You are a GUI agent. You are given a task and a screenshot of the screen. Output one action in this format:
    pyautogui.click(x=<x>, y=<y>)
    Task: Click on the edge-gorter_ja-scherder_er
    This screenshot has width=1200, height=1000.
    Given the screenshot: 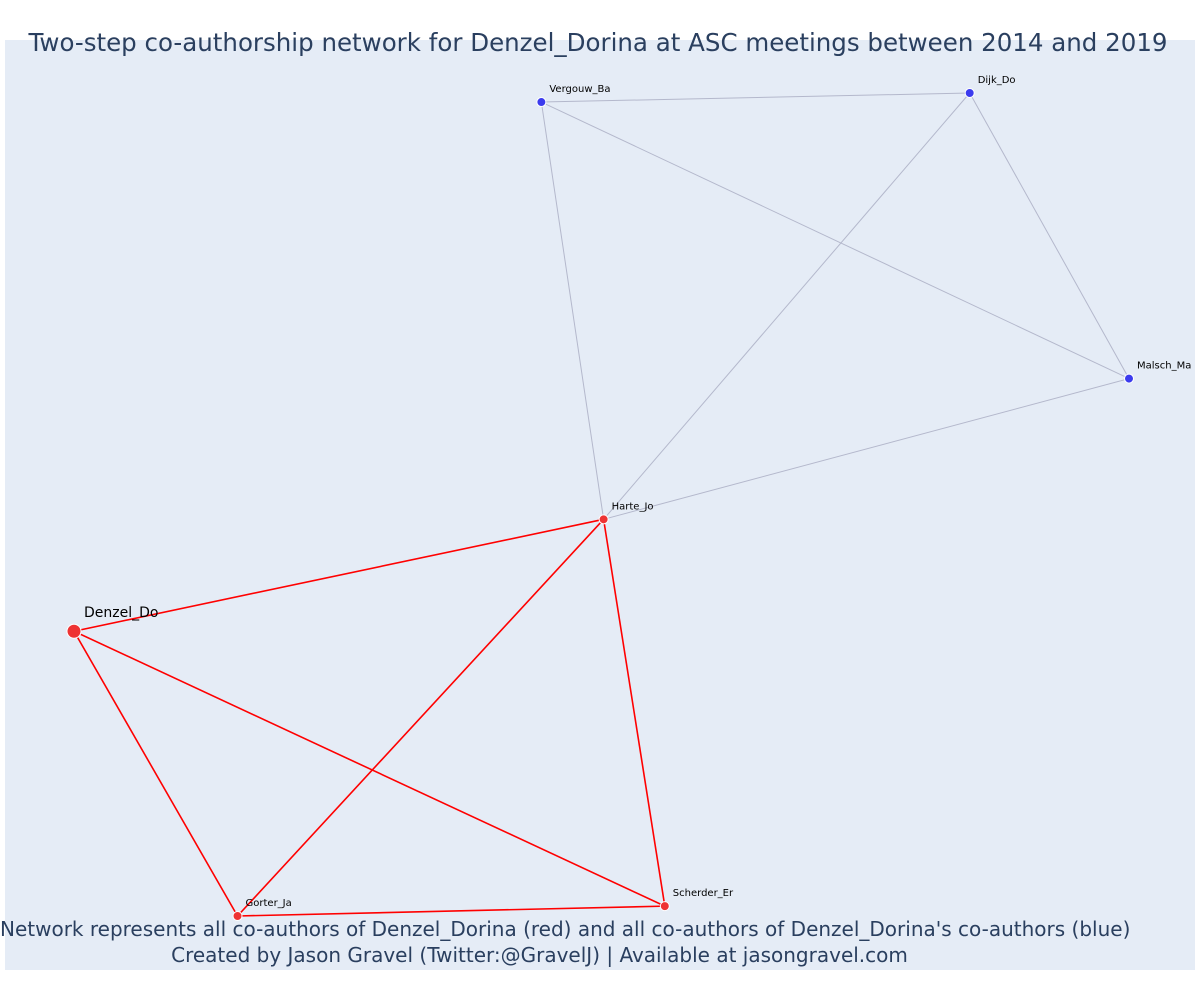 What is the action you would take?
    pyautogui.click(x=451, y=911)
    